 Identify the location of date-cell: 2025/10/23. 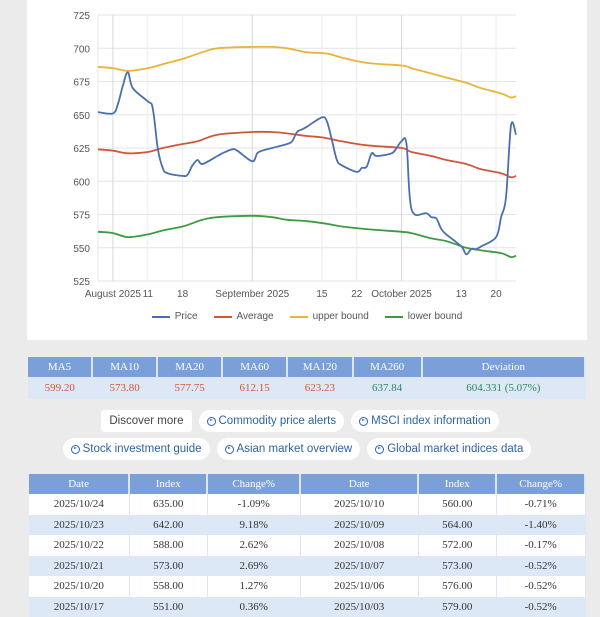
(79, 525).